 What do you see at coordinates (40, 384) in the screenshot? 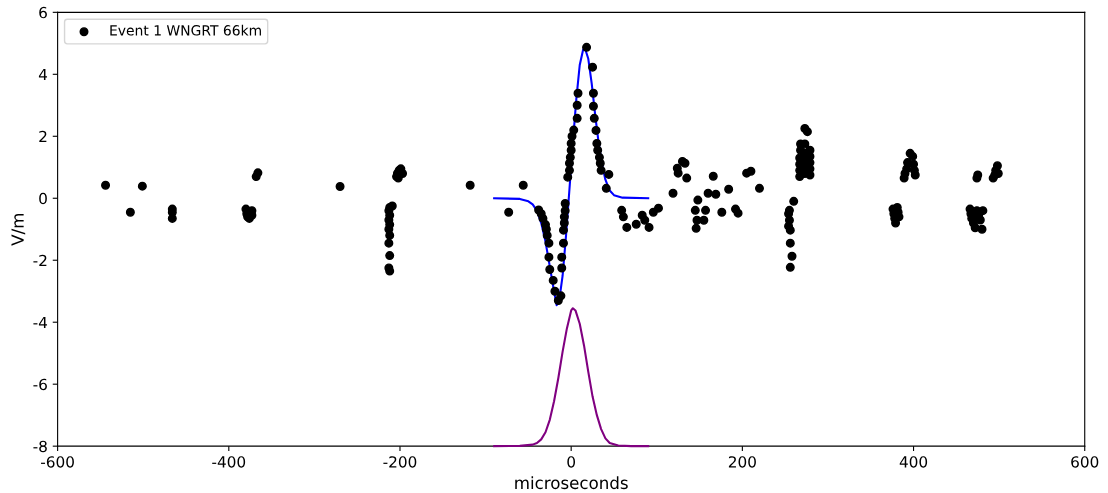
I see `y-tick-label: -6` at bounding box center [40, 384].